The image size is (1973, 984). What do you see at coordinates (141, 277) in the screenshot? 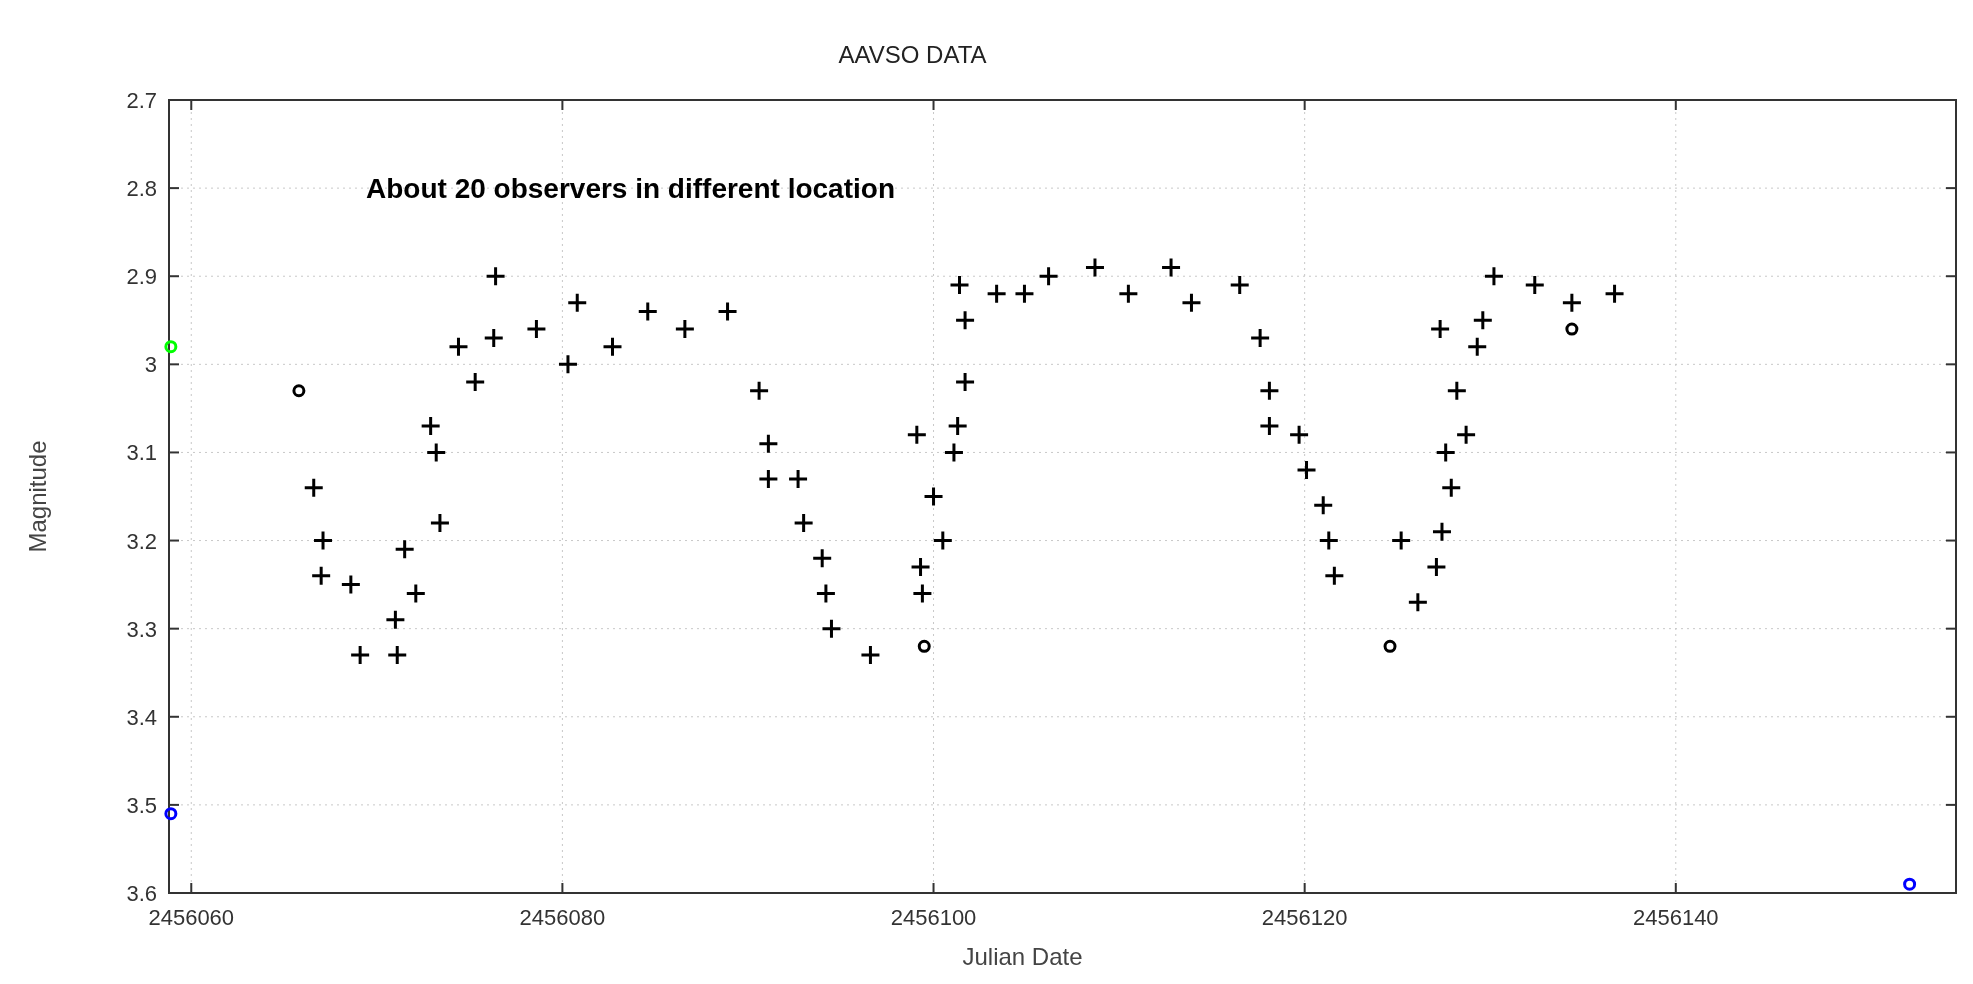
I see `y-tick-label: 2.9` at bounding box center [141, 277].